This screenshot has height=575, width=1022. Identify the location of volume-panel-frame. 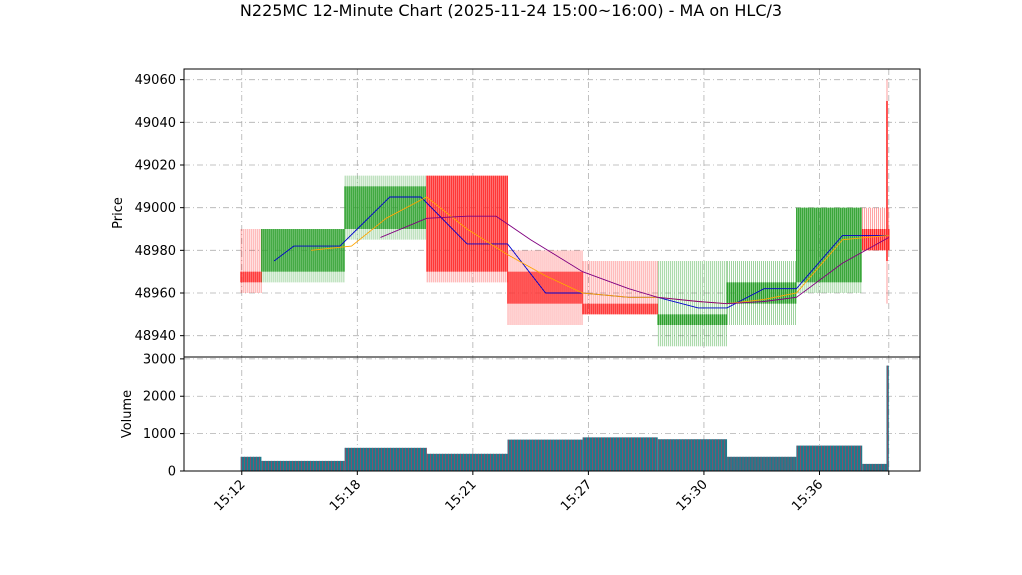
(552, 414).